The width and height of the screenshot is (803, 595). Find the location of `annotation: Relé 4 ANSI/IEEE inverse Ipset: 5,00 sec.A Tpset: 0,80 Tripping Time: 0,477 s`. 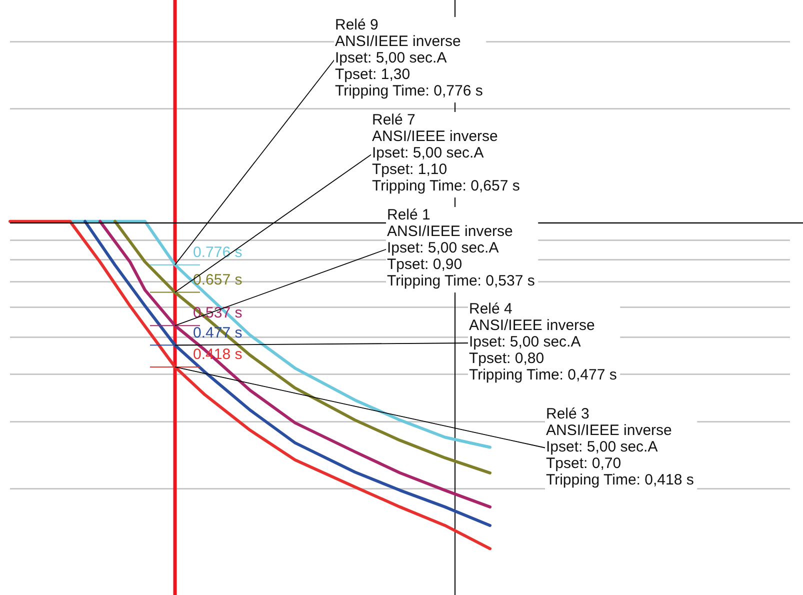

annotation: Relé 4 ANSI/IEEE inverse Ipset: 5,00 sec.A Tpset: 0,80 Tripping Time: 0,477 s is located at coordinates (543, 342).